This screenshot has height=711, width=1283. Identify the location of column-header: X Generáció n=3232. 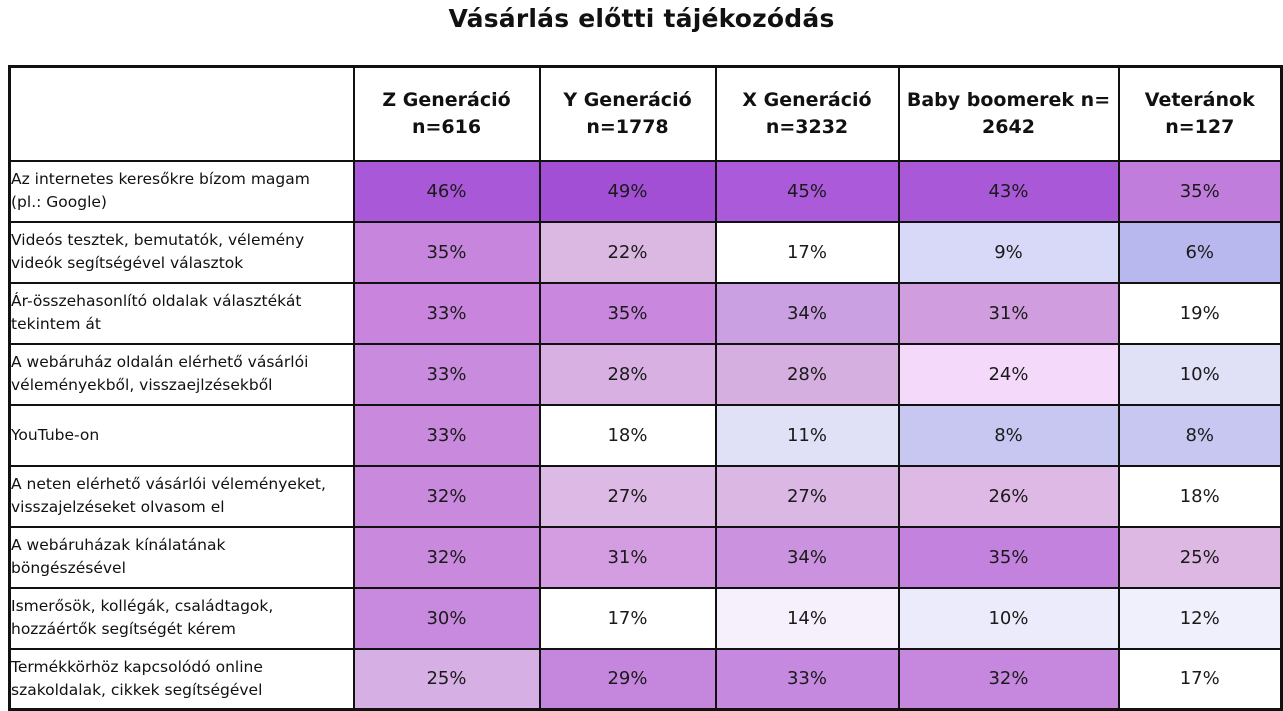
(807, 113).